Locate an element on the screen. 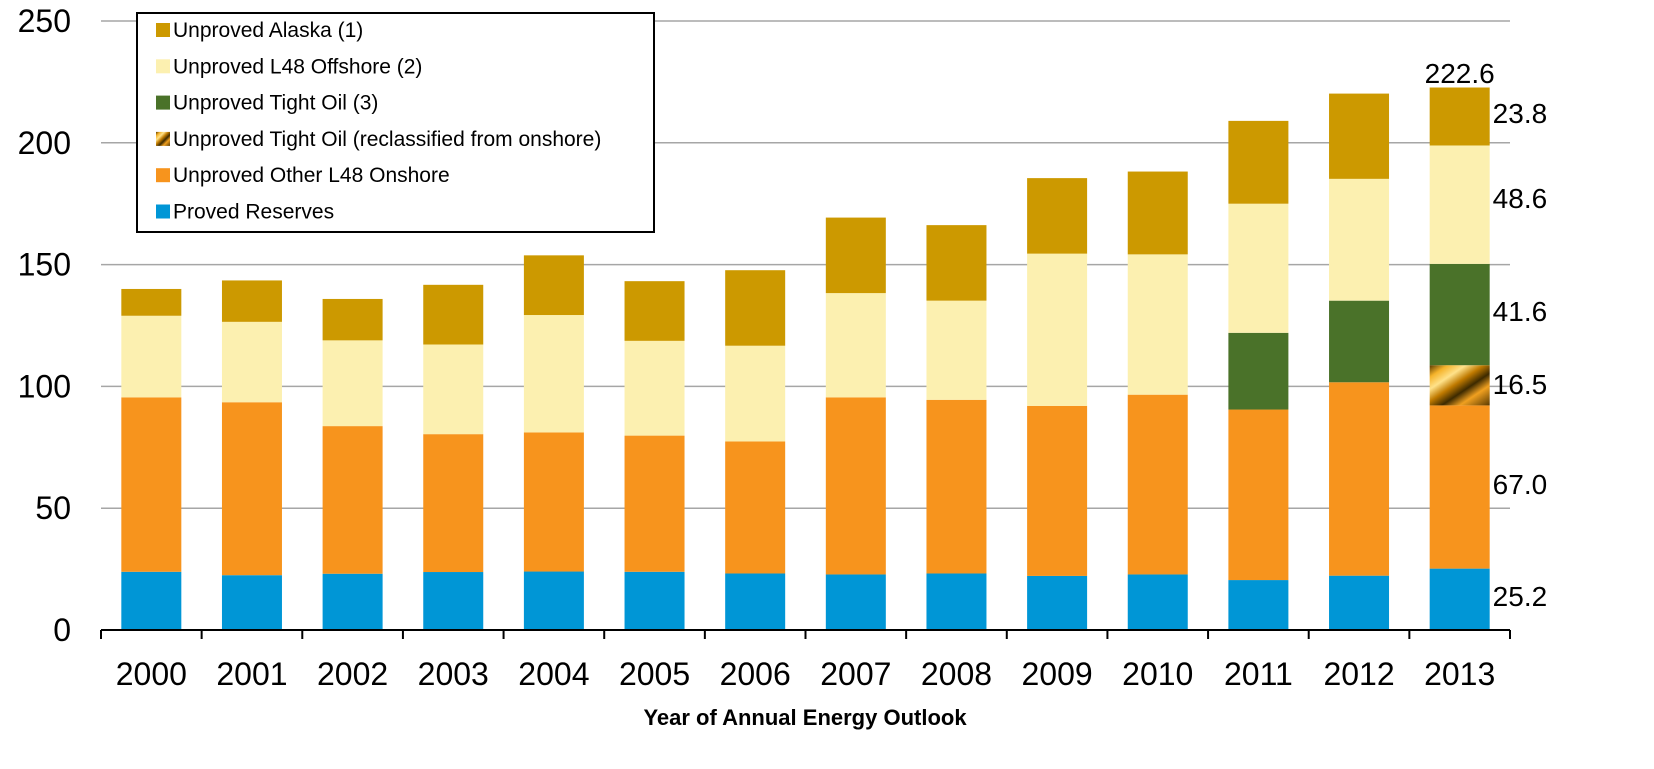  segment-data-label: 23.8 is located at coordinates (1520, 113).